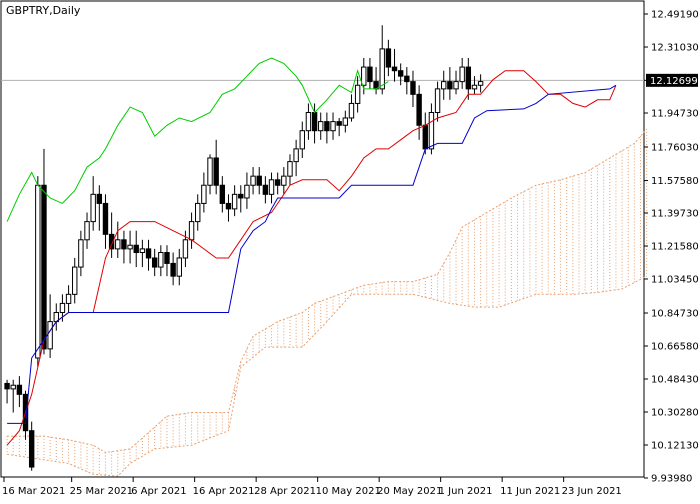 This screenshot has width=700, height=504. Describe the element at coordinates (675, 181) in the screenshot. I see `y-tick-label: 11.57580` at that location.